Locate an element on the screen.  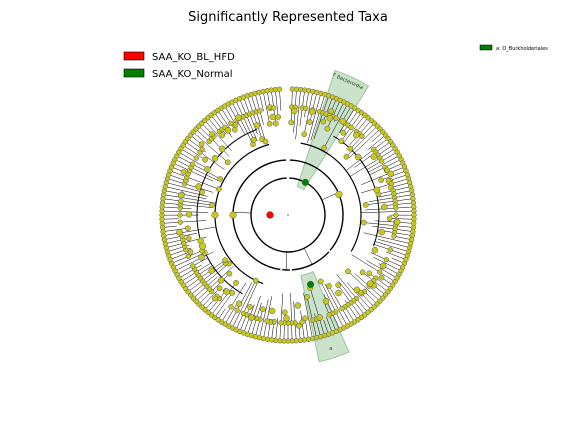
legend-label-1: SAA_KO_Normal is located at coordinates (192, 74).